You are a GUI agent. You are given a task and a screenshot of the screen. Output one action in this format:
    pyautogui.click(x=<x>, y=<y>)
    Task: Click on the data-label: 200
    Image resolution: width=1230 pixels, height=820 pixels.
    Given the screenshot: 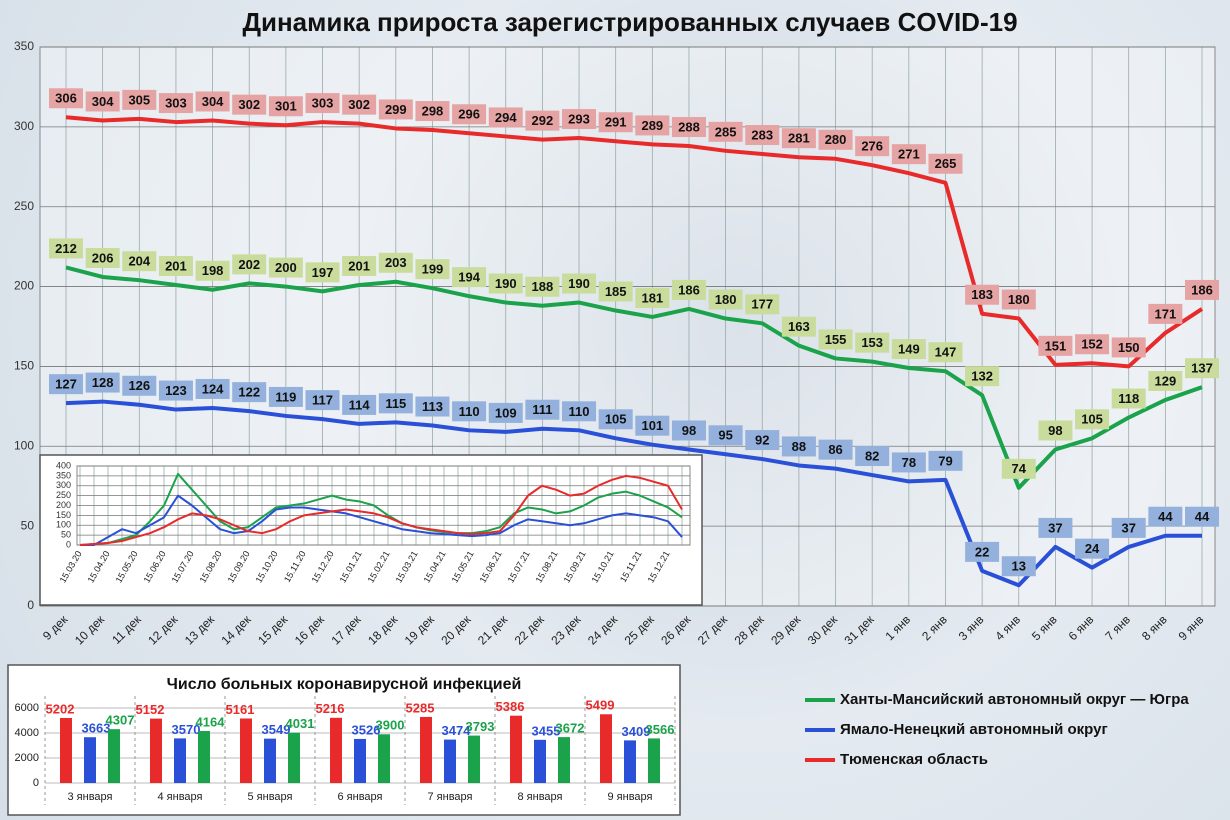 What is the action you would take?
    pyautogui.click(x=286, y=267)
    